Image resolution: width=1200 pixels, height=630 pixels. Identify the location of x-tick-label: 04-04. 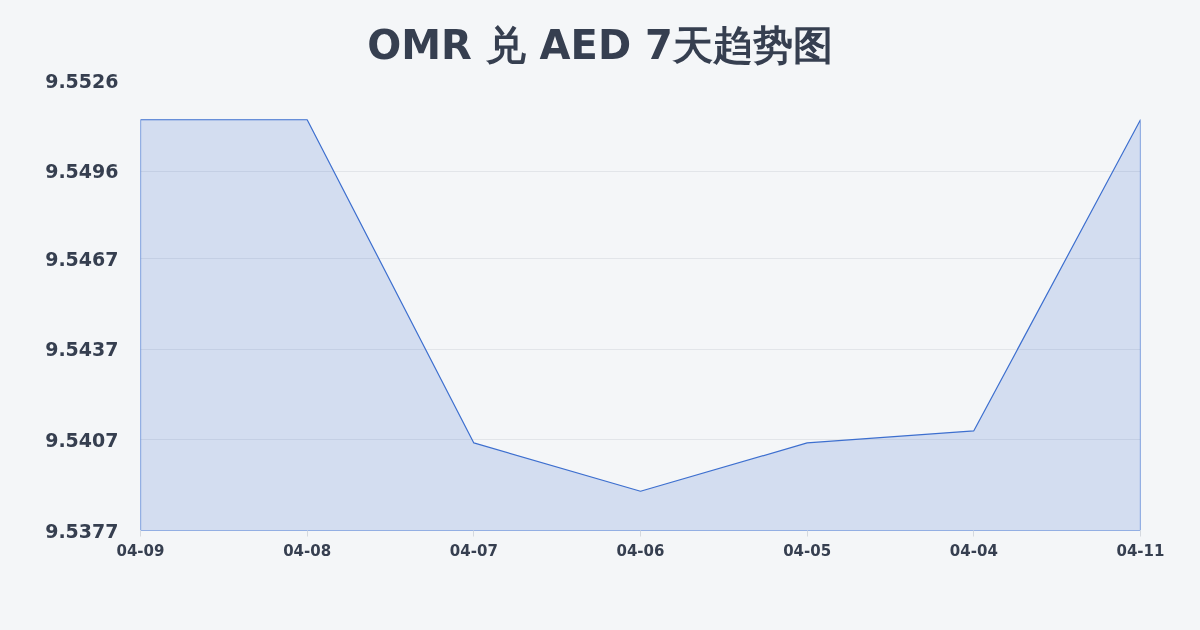
(973, 550).